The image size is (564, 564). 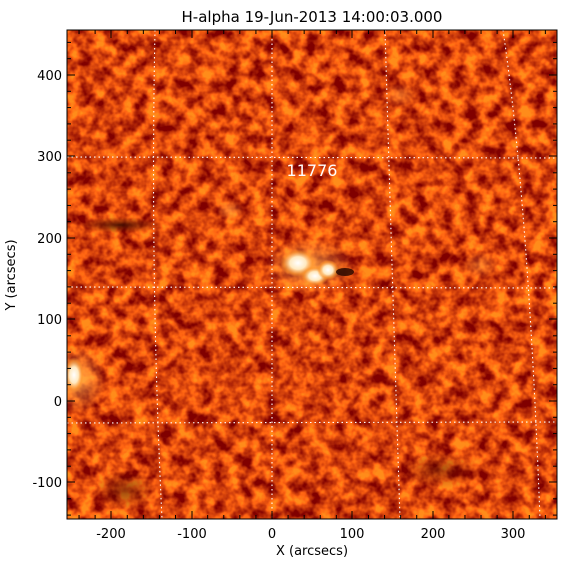 What do you see at coordinates (49, 320) in the screenshot?
I see `y-tick-label: 100` at bounding box center [49, 320].